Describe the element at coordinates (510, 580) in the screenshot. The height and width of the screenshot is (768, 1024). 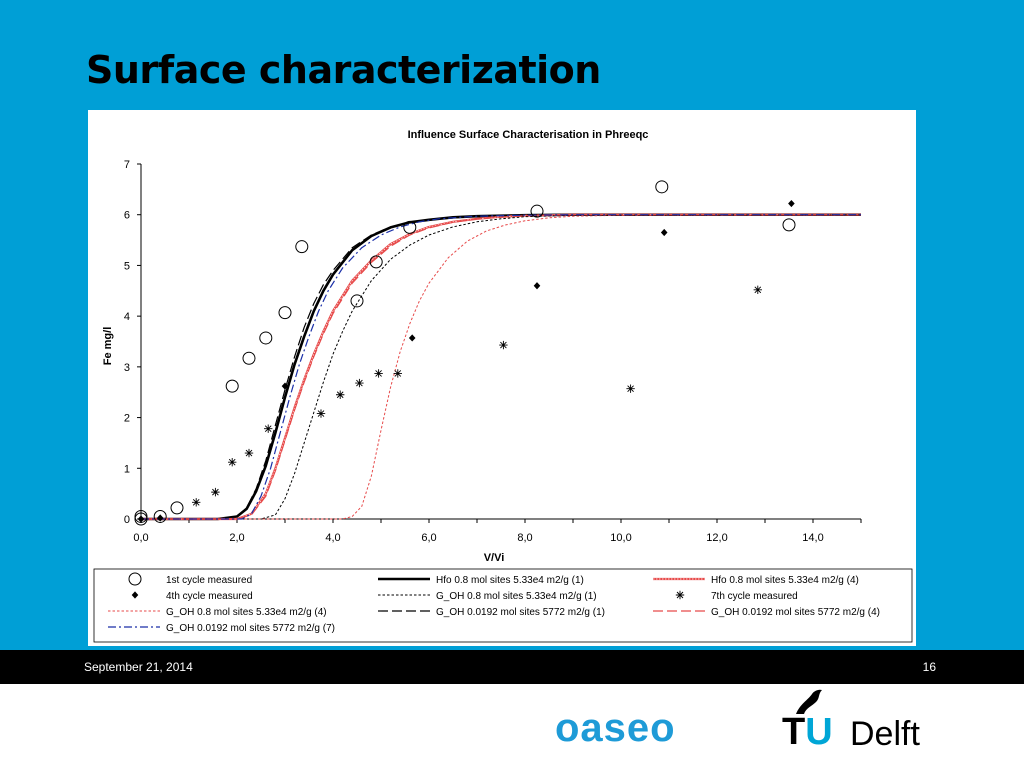
I see `legend-label-hfo-0-8-mol-sites-5-33e4-m2-g-1: Hfo 0.8 mol sites 5.33e4 m2/g (1)` at that location.